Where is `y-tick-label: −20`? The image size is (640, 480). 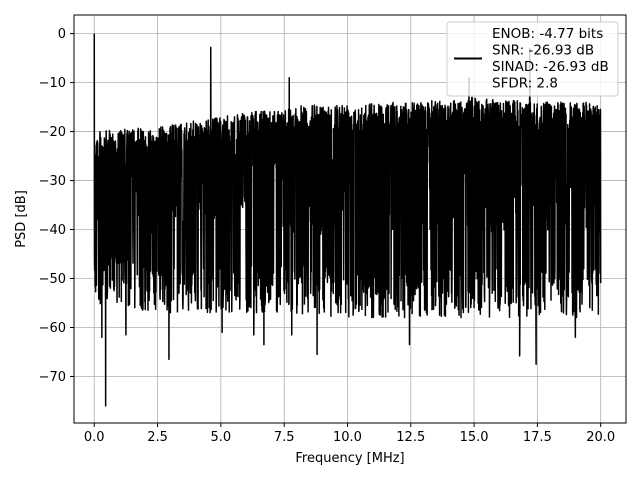 y-tick-label: −20 is located at coordinates (52, 132).